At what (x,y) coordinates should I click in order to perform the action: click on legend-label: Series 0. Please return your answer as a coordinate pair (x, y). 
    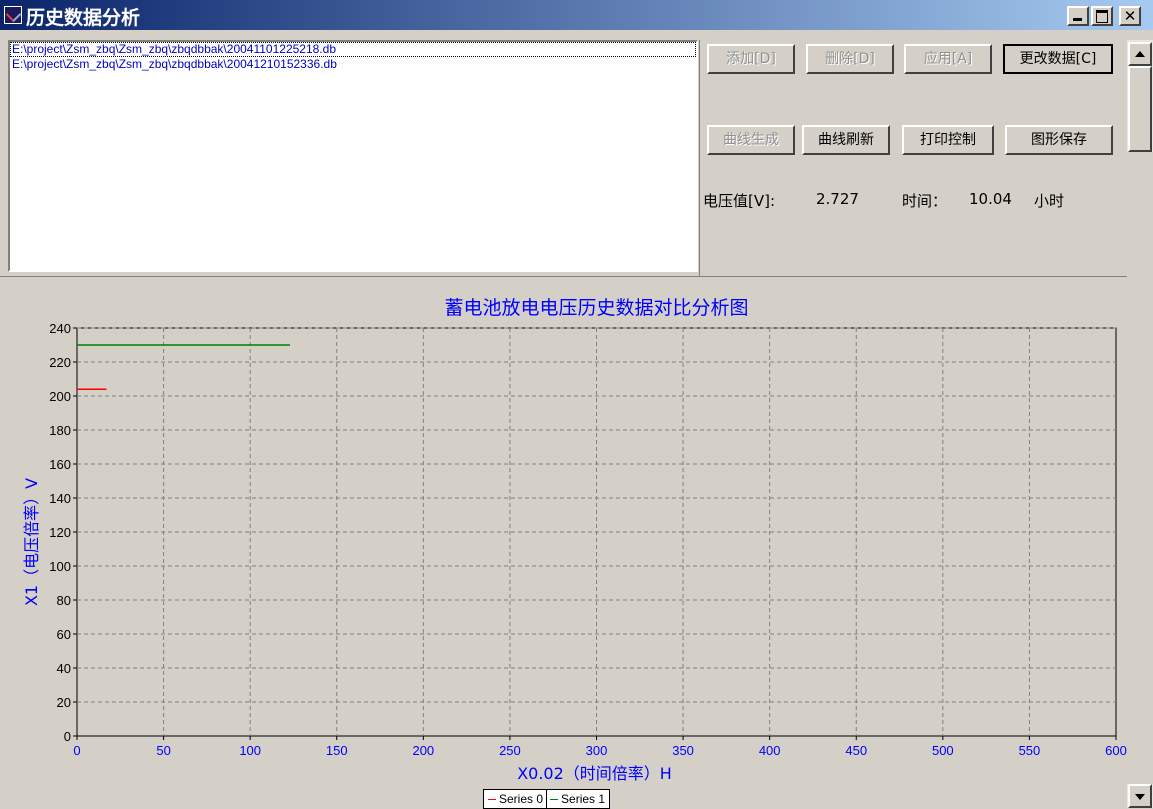
    Looking at the image, I should click on (521, 799).